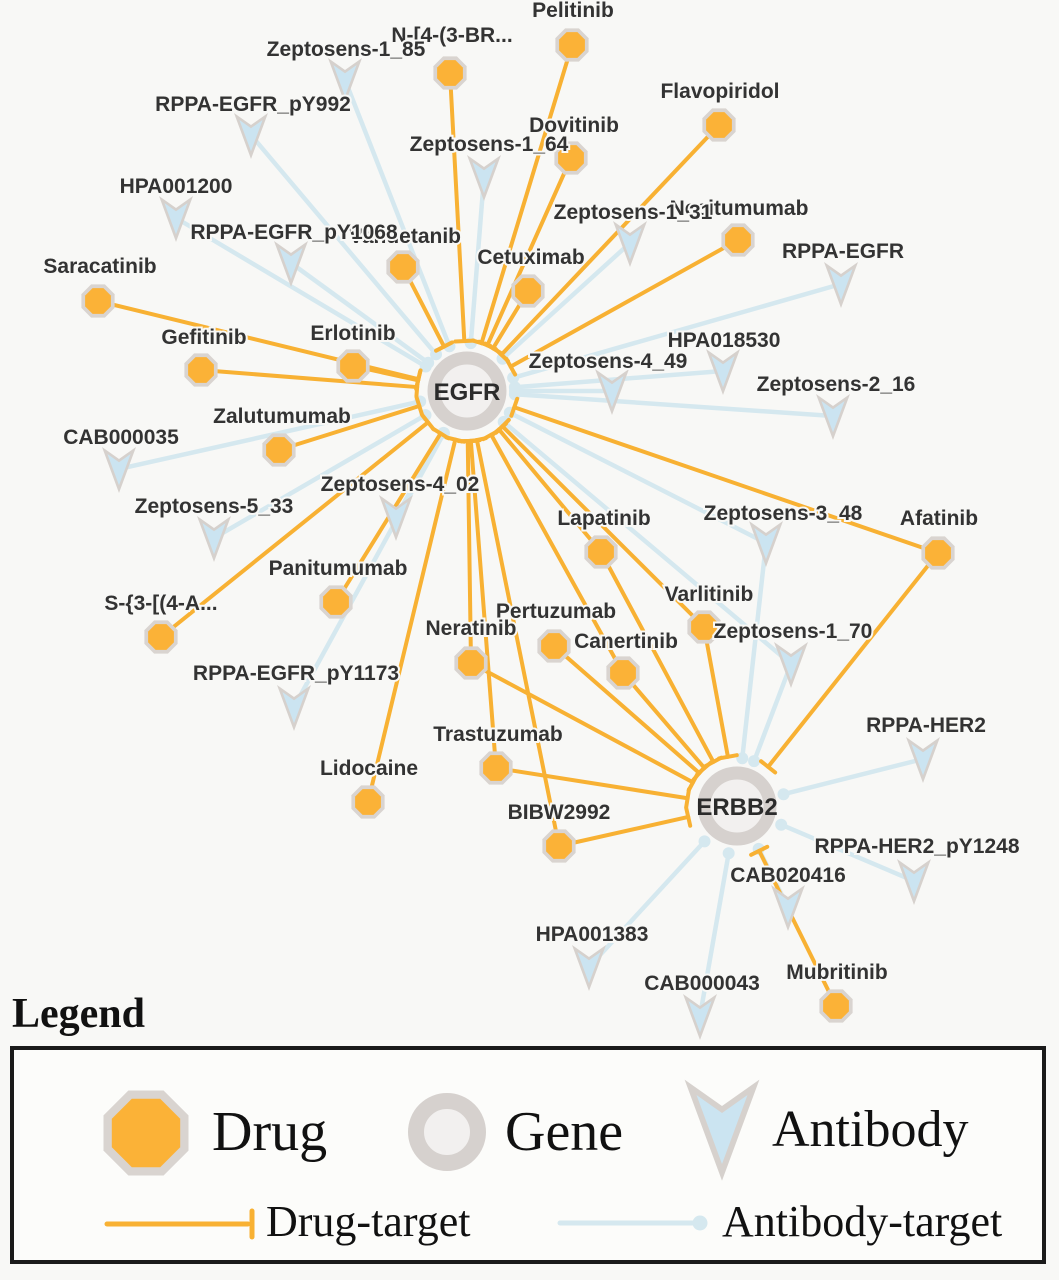  Describe the element at coordinates (709, 594) in the screenshot. I see `node-label-varlitinib: Varlitinib` at that location.